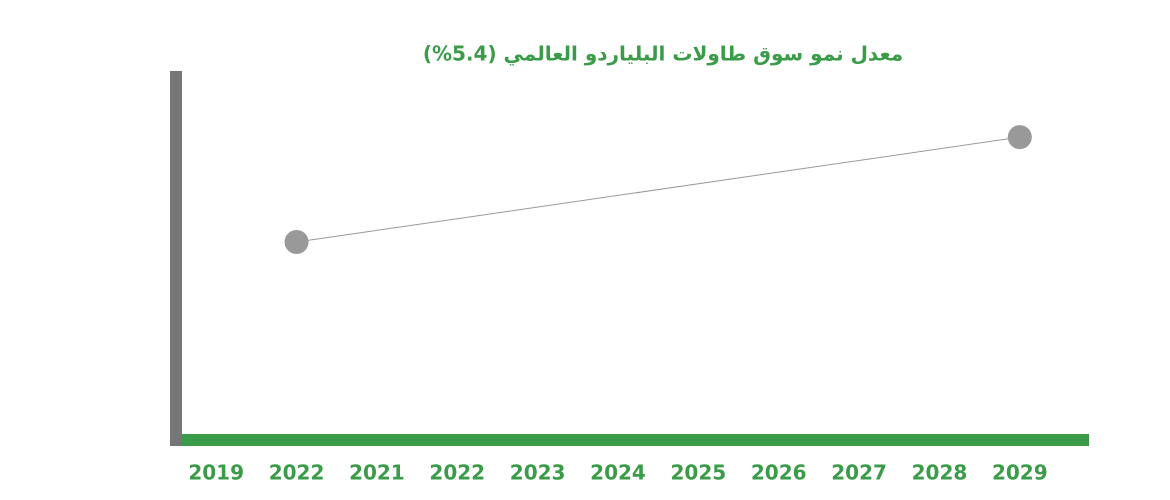 The width and height of the screenshot is (1170, 500). What do you see at coordinates (940, 473) in the screenshot?
I see `x-tick-label: 2028` at bounding box center [940, 473].